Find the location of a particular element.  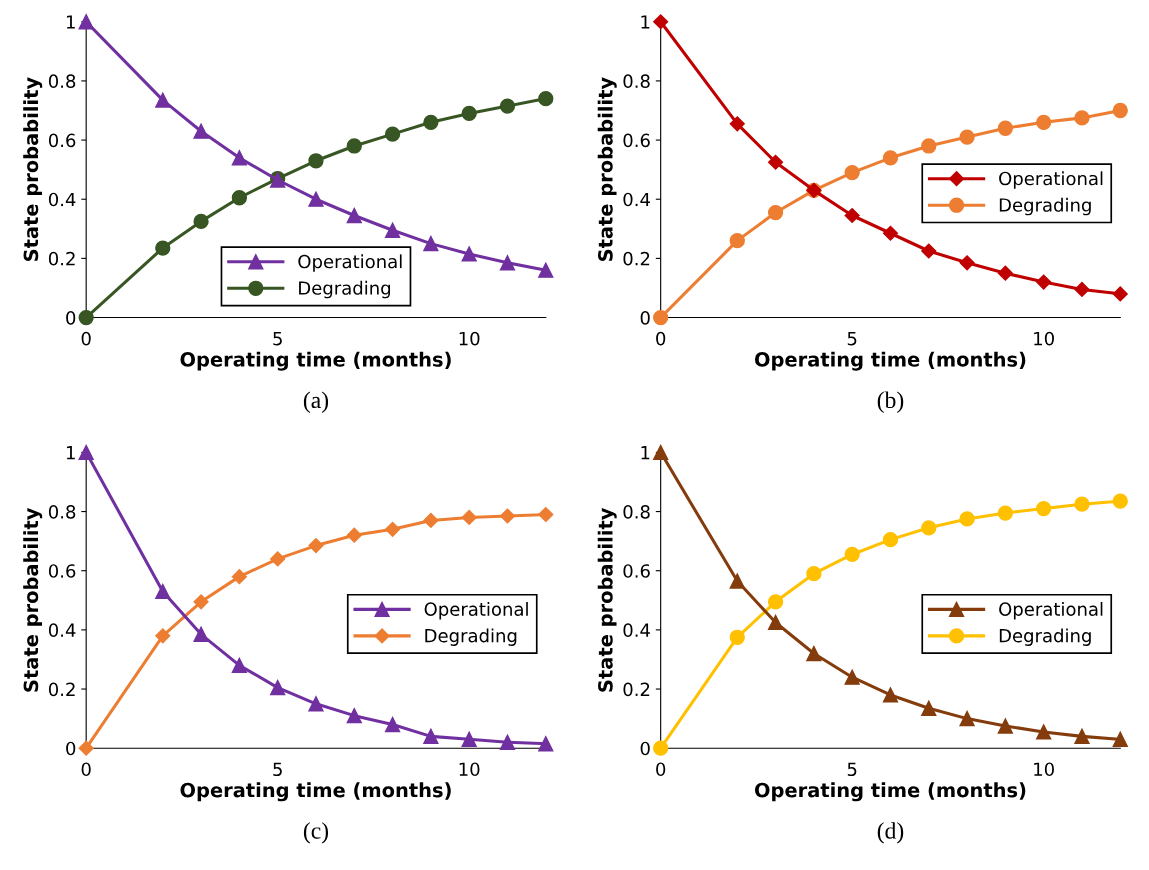

y-axis-title: State probability is located at coordinates (607, 599).